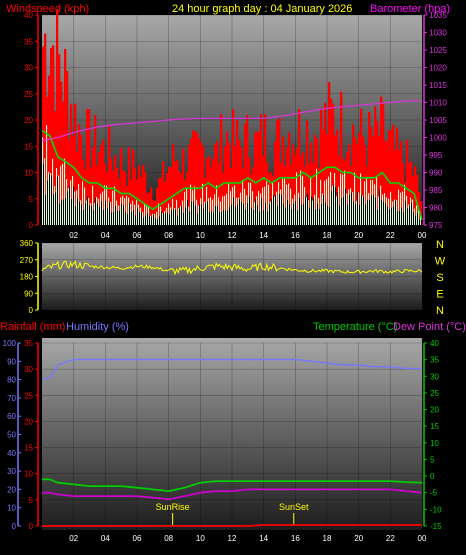 Image resolution: width=466 pixels, height=555 pixels. Describe the element at coordinates (11, 361) in the screenshot. I see `humidity-tick-90: 90` at that location.